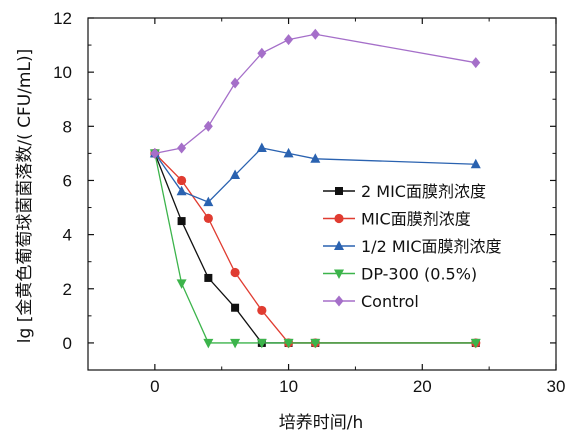 The height and width of the screenshot is (437, 588). I want to click on legend-item: MIC面膜剂浓度, so click(397, 219).